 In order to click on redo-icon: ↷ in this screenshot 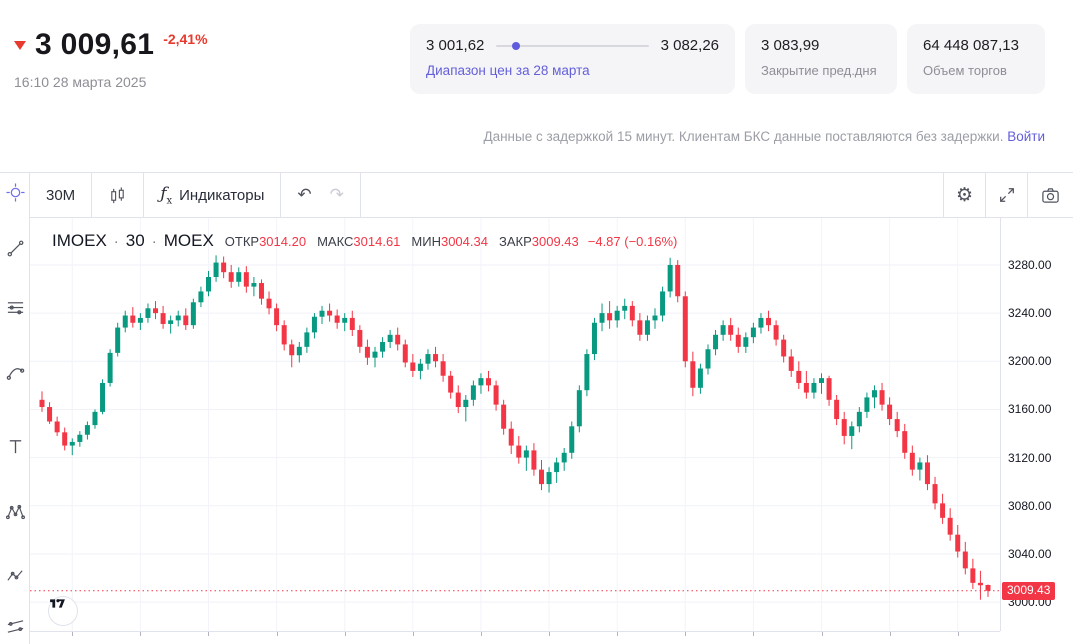, I will do `click(336, 195)`.